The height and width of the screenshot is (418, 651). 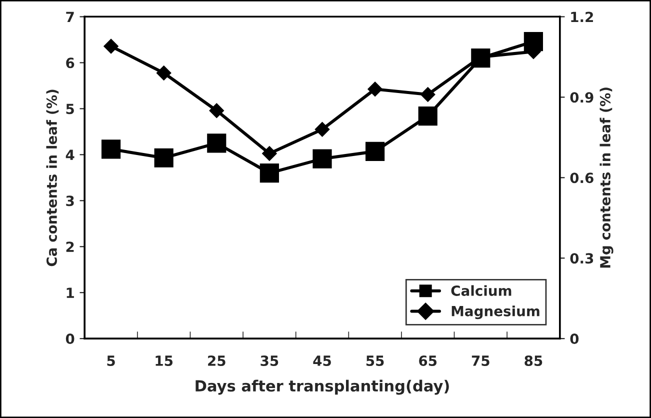 I want to click on y-tick-label: 5, so click(x=70, y=109).